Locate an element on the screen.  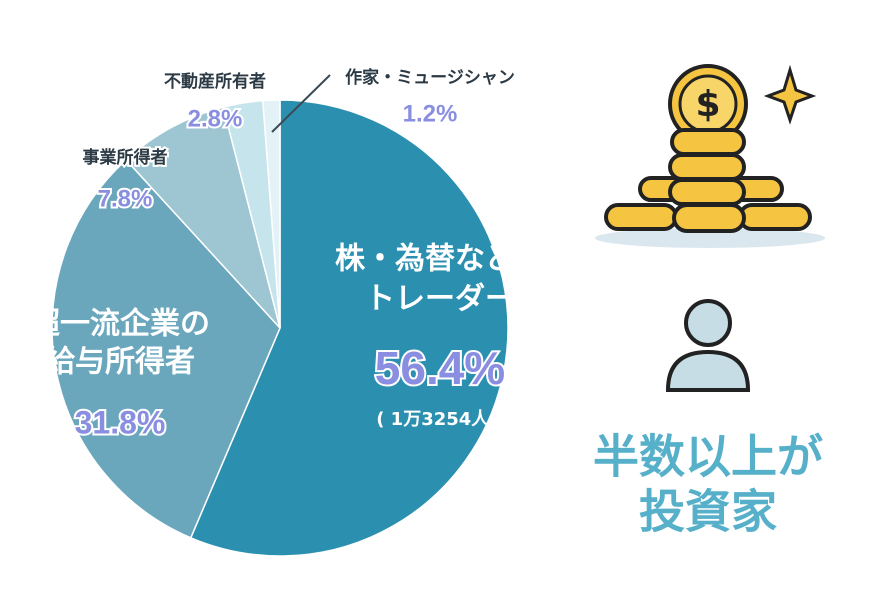
headline: 半数以上が is located at coordinates (708, 457).